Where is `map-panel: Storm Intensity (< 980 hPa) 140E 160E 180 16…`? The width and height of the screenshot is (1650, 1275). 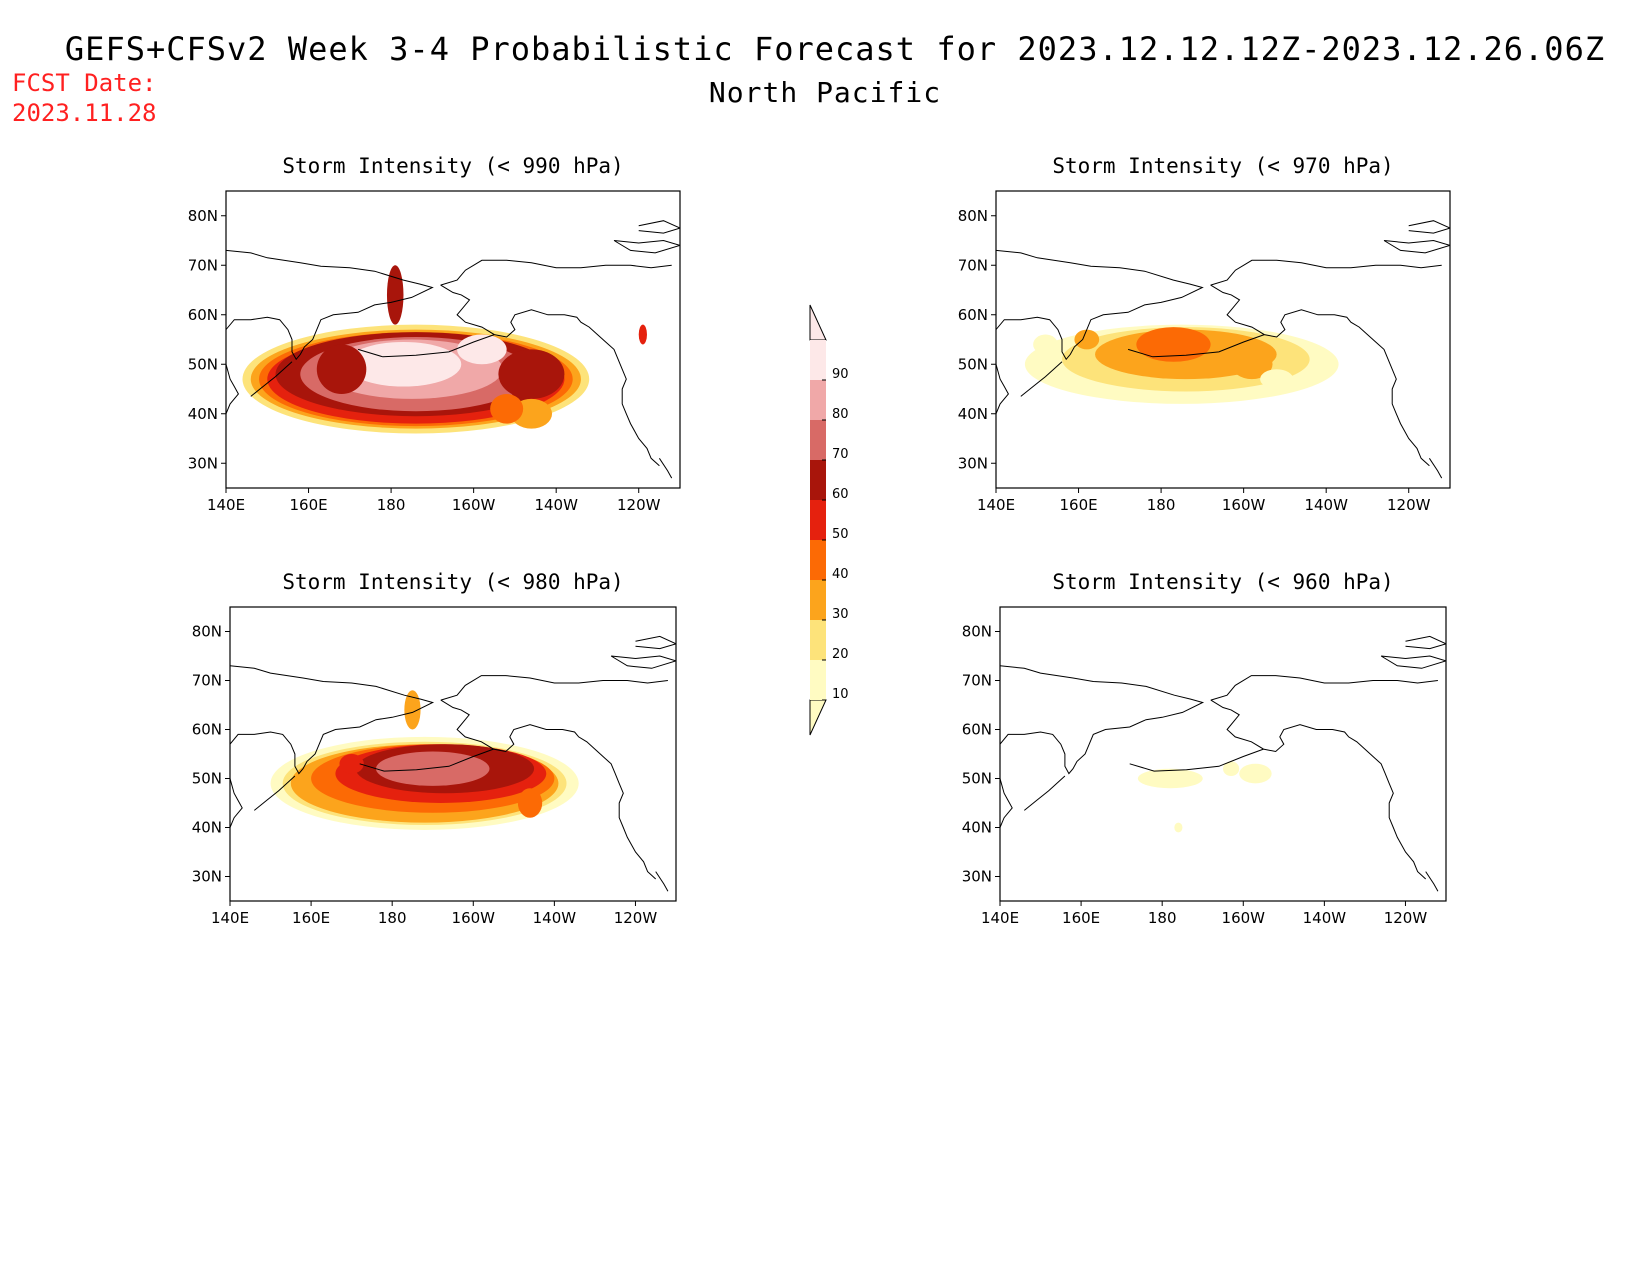 map-panel: Storm Intensity (< 980 hPa) 140E 160E 180 16… is located at coordinates (434, 748).